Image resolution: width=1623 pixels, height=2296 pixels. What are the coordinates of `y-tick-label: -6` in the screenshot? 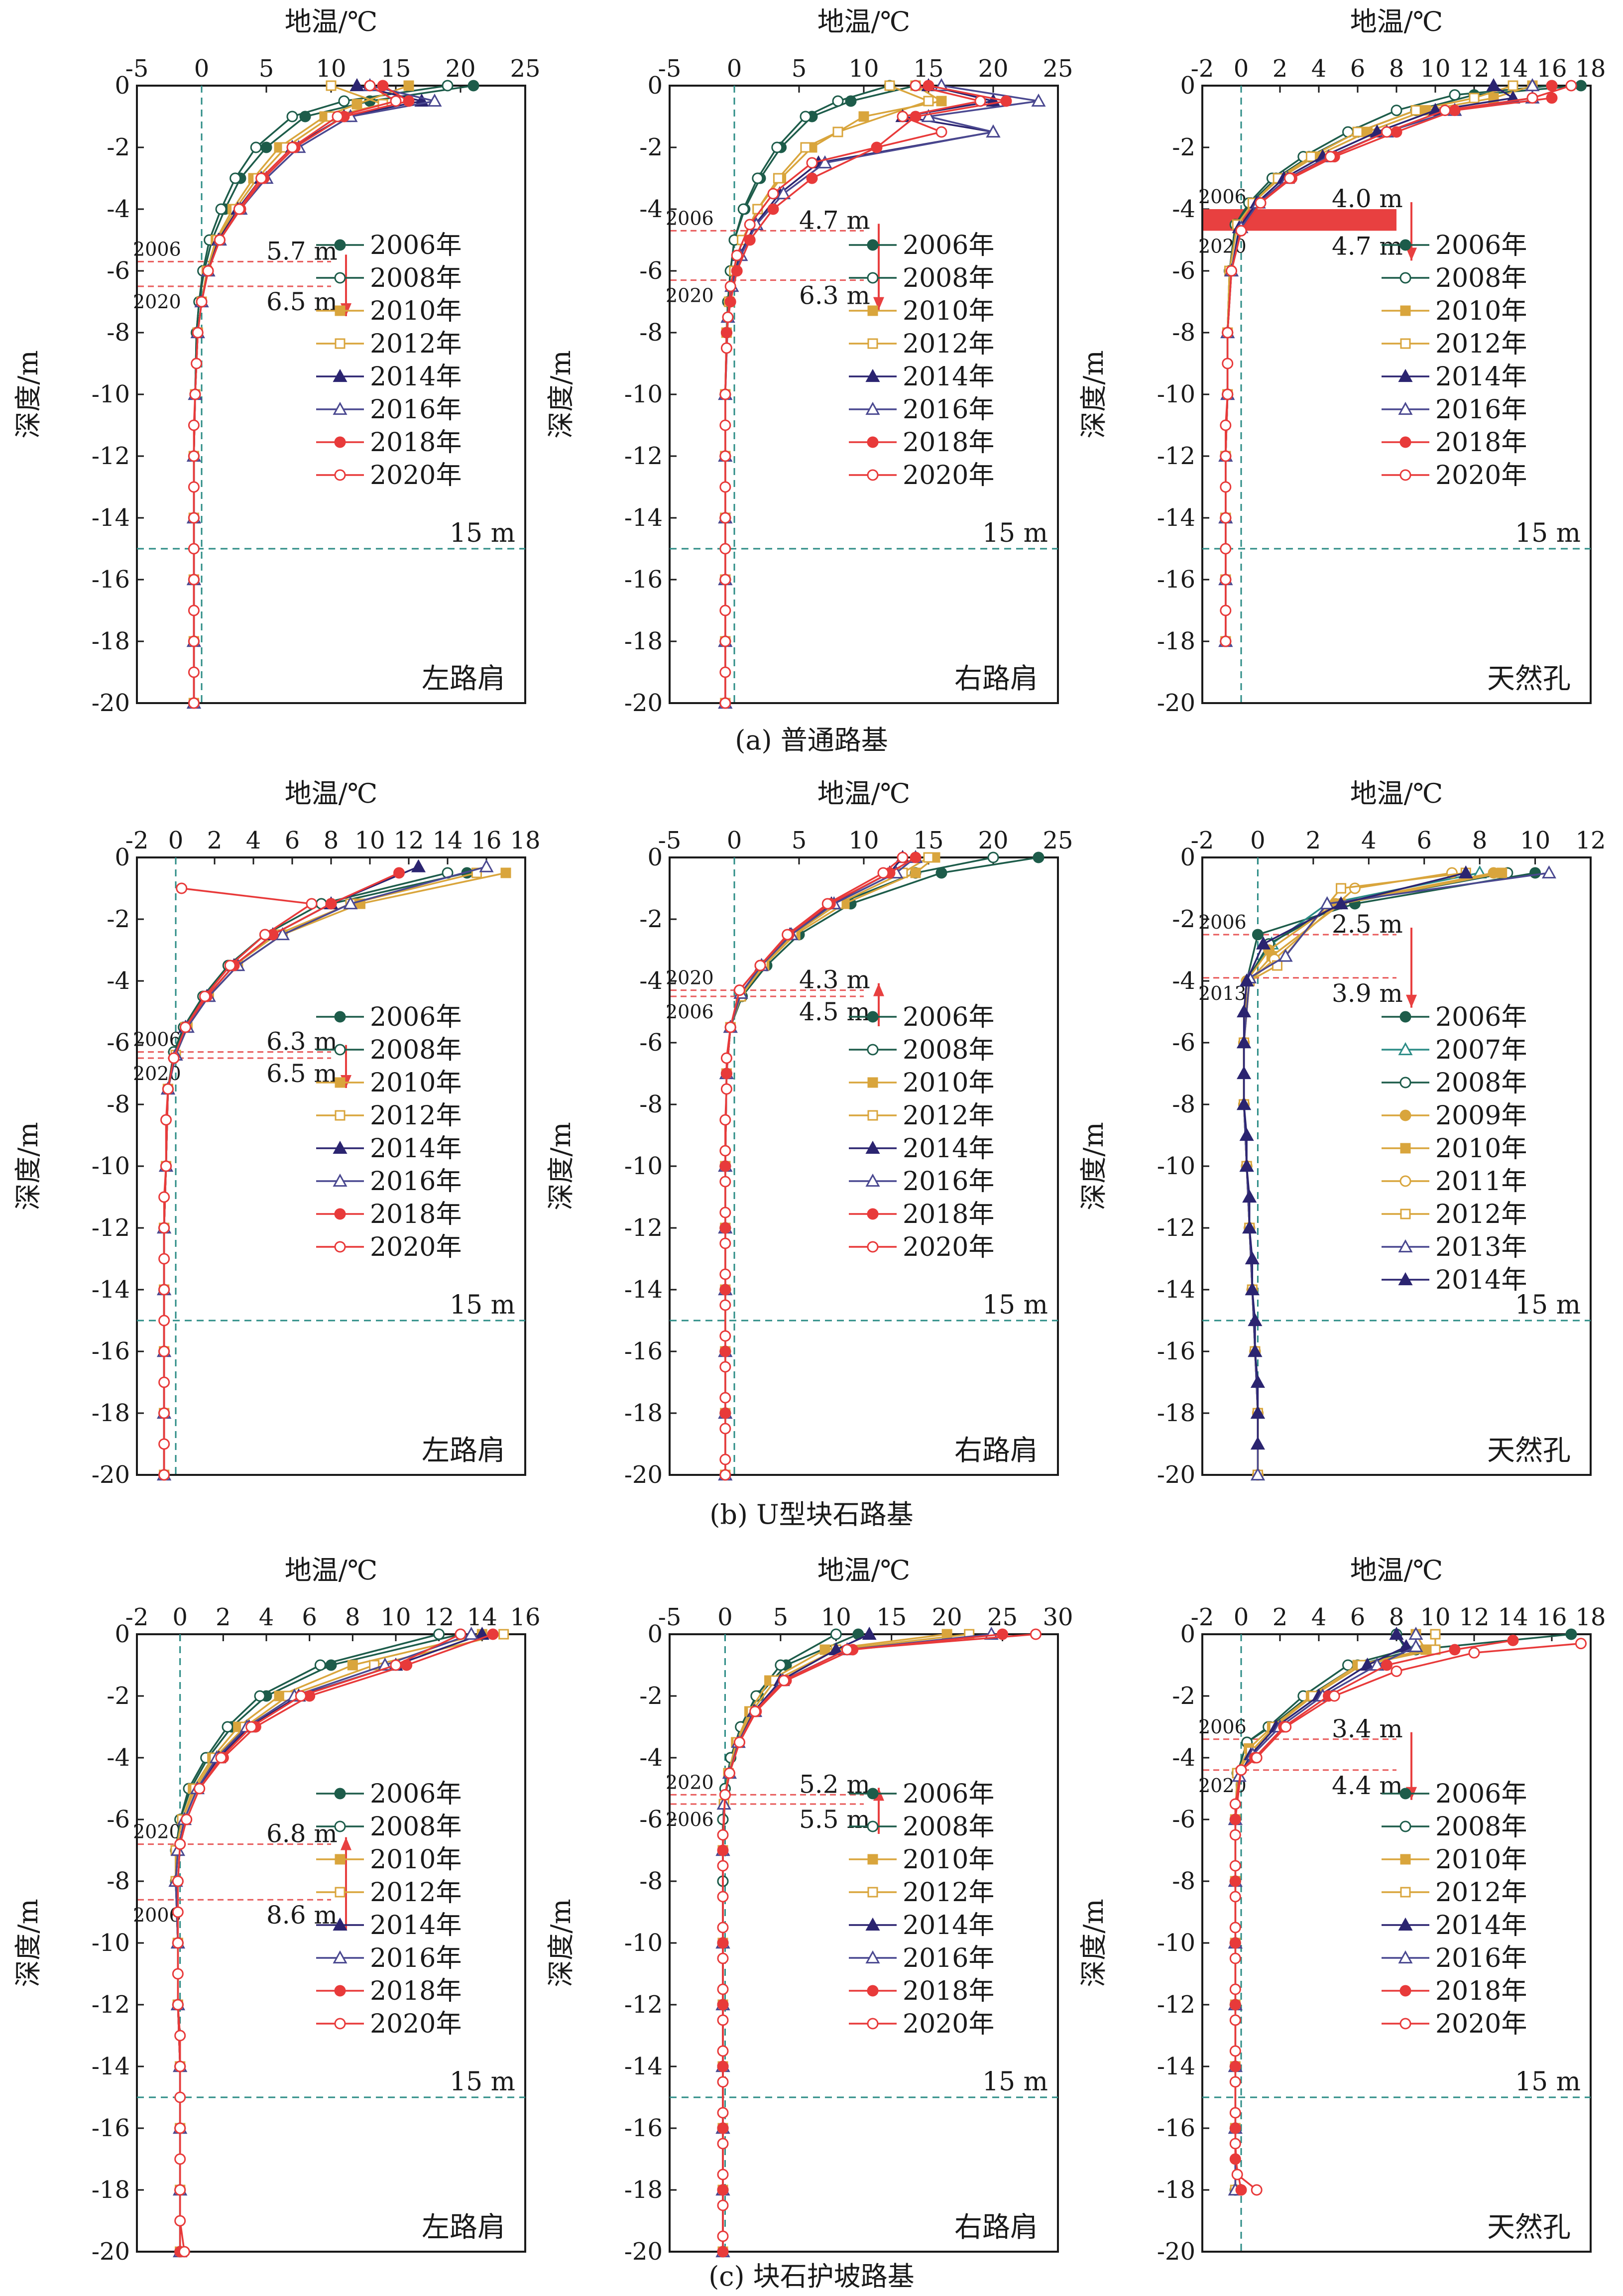 It's located at (651, 1043).